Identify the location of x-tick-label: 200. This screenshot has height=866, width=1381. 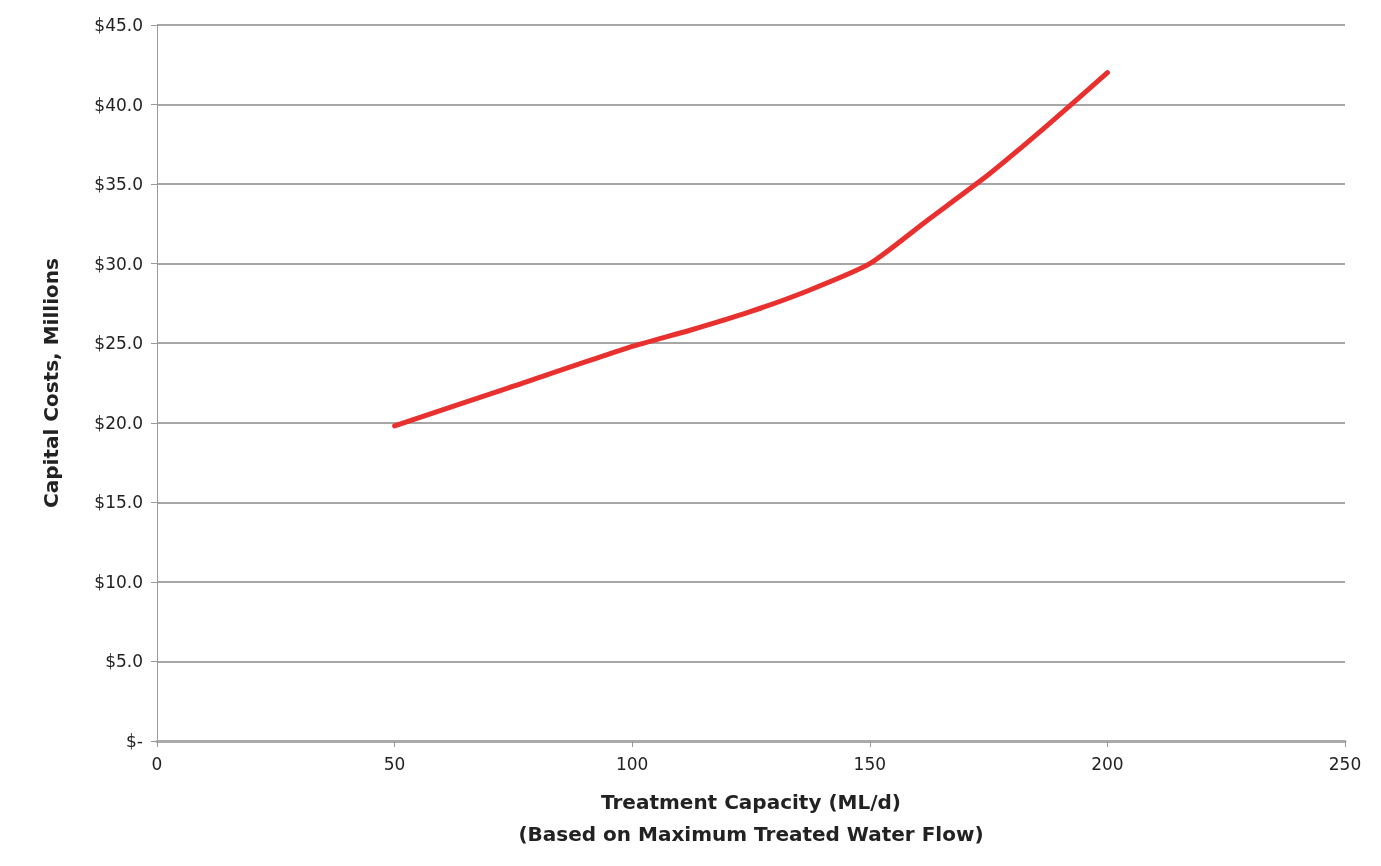
(1107, 763).